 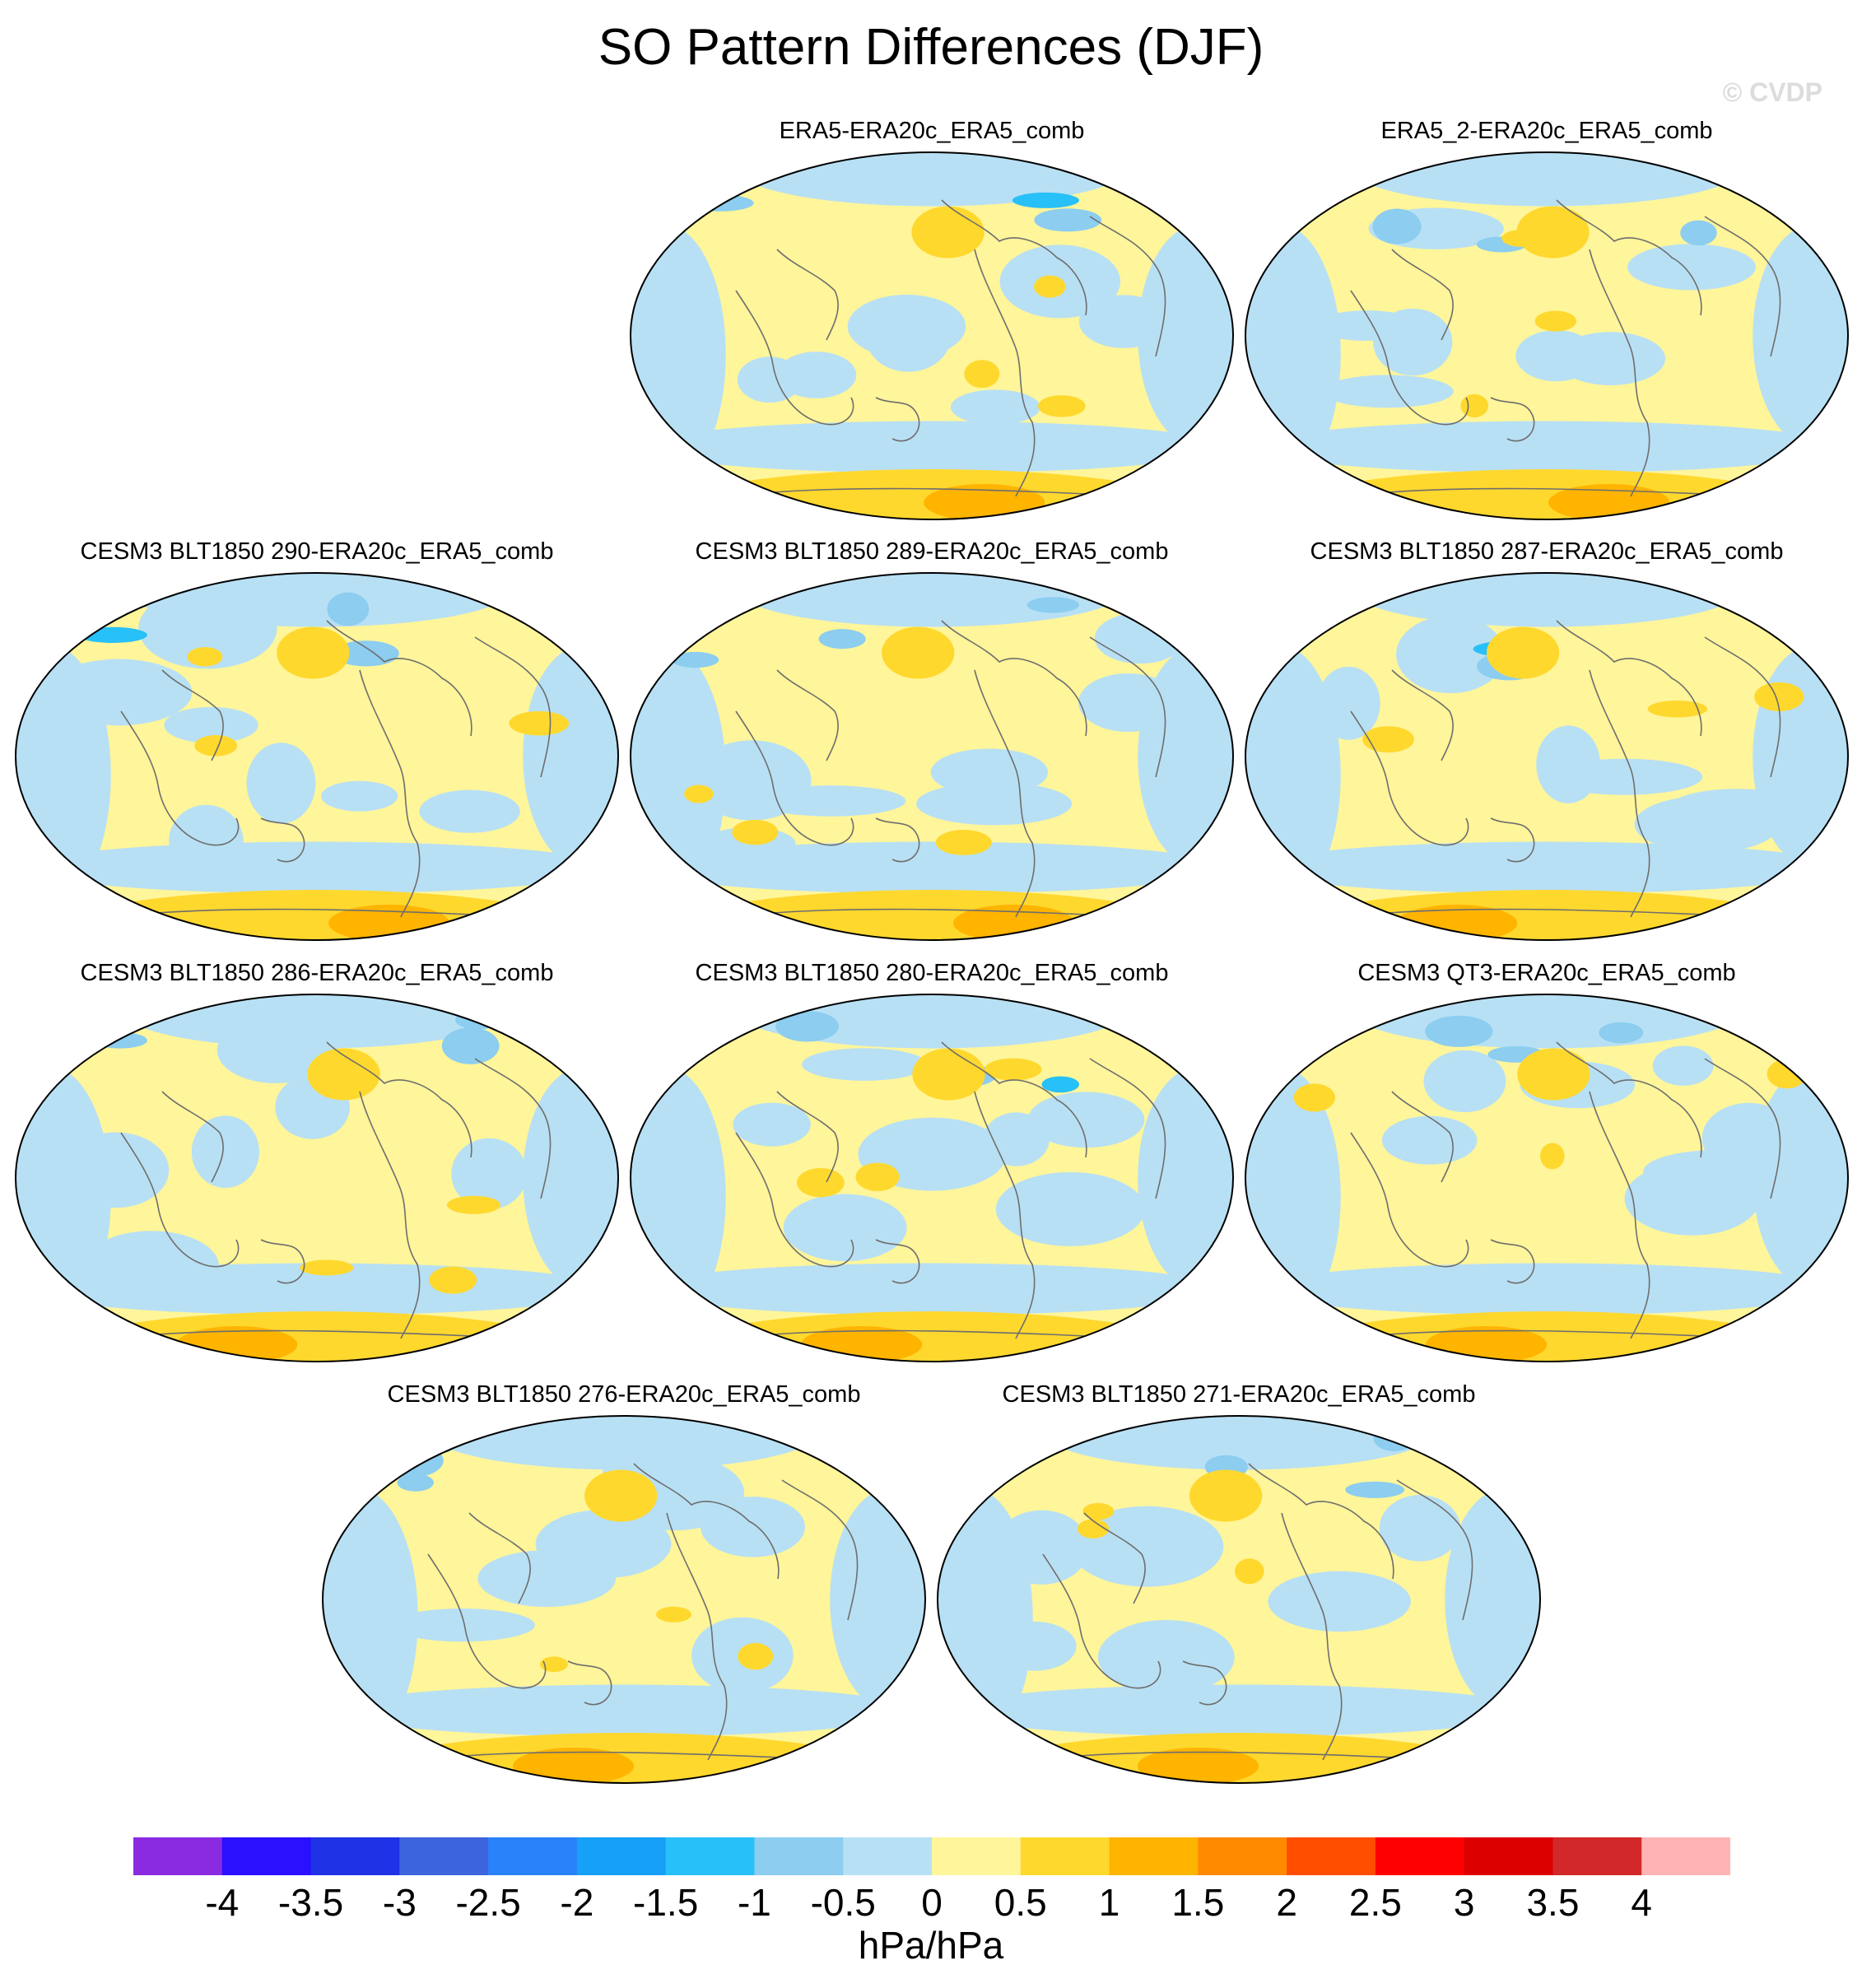 I want to click on colorbar-tick-label: -4, so click(x=222, y=1902).